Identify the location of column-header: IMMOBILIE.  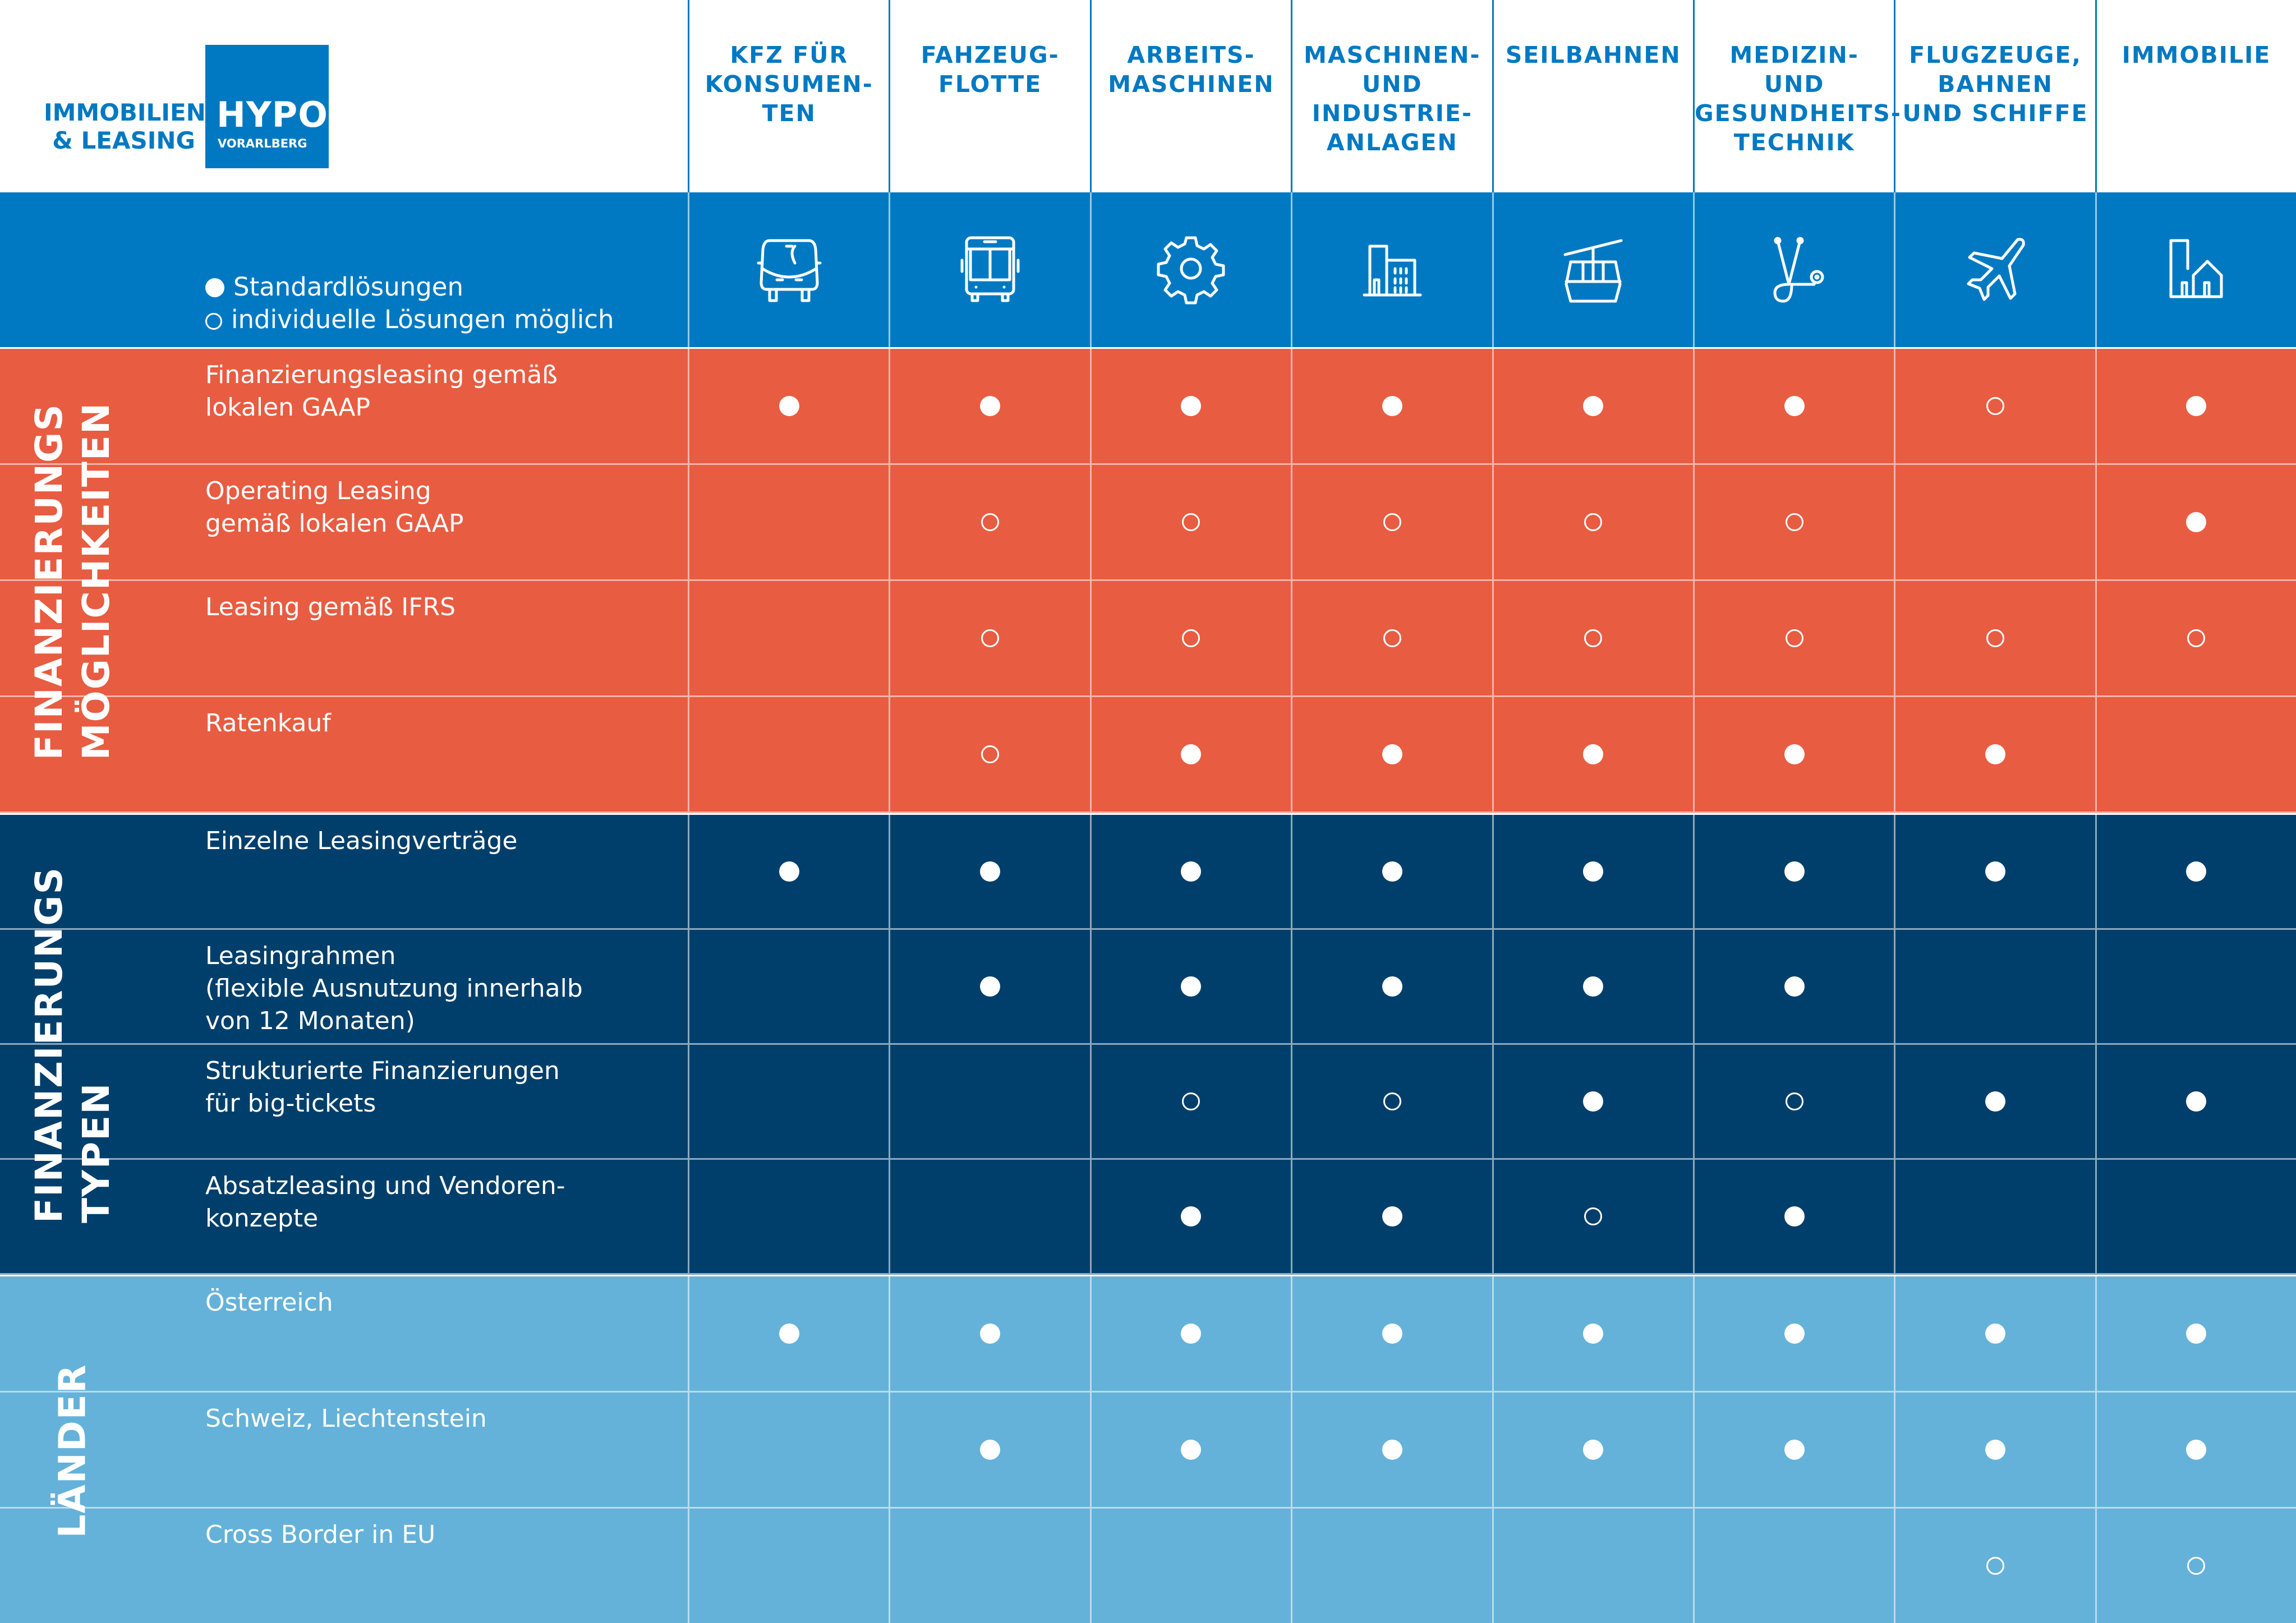
(2195, 96).